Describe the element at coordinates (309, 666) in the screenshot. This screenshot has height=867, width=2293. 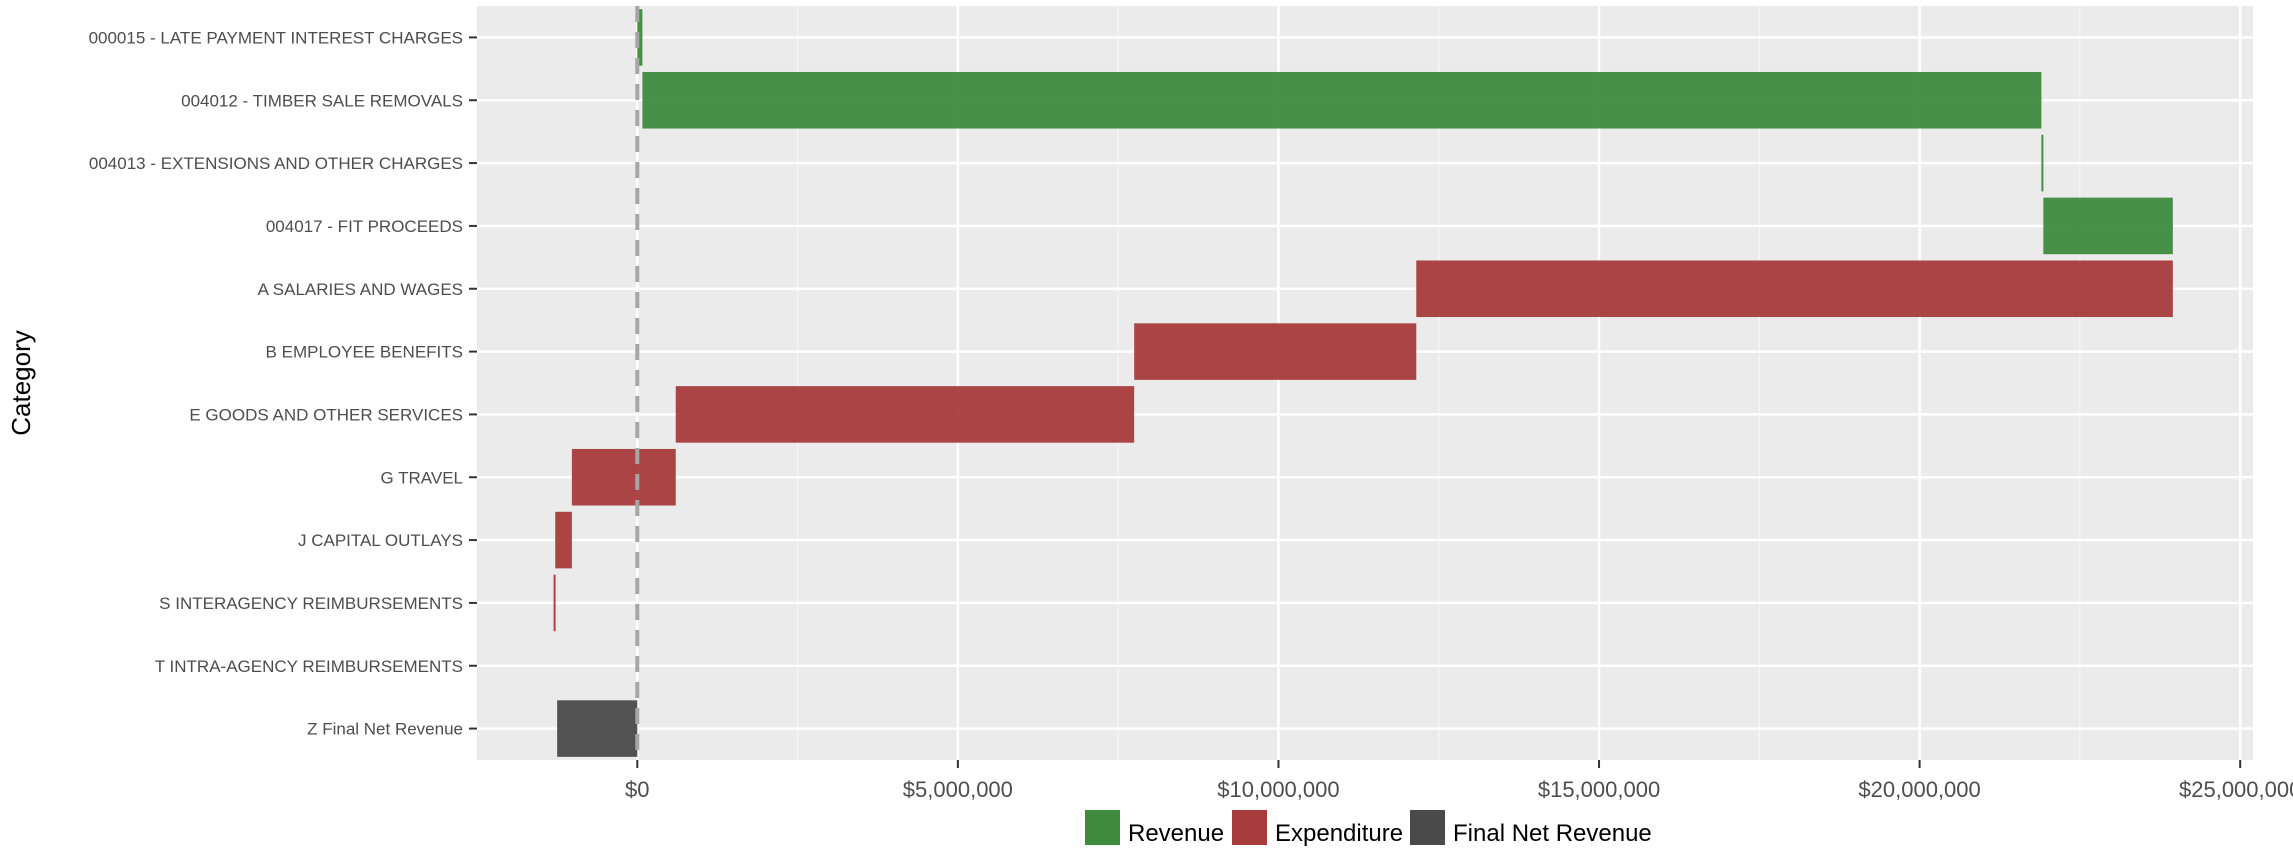
I see `y-tick-label: T INTRA-AGENCY REIMBURSEMENTS` at that location.